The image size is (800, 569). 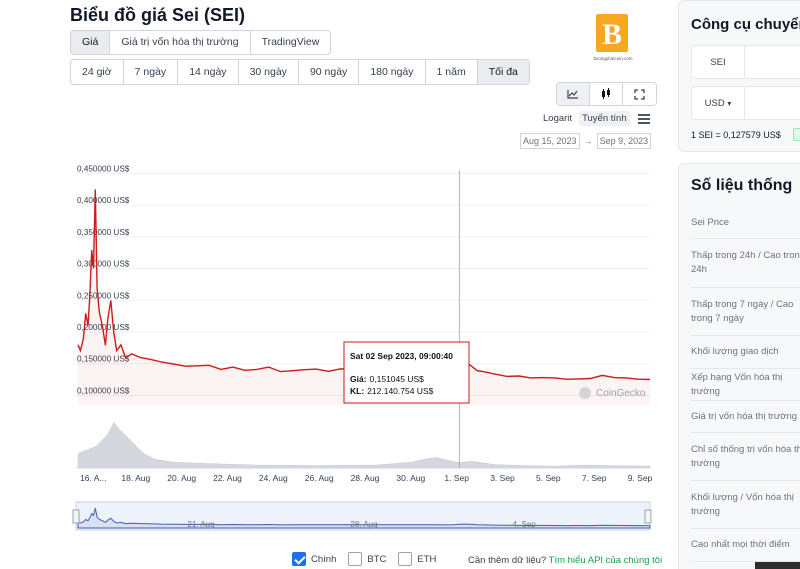 I want to click on y-tick-label: 0,100000 US$, so click(x=103, y=390).